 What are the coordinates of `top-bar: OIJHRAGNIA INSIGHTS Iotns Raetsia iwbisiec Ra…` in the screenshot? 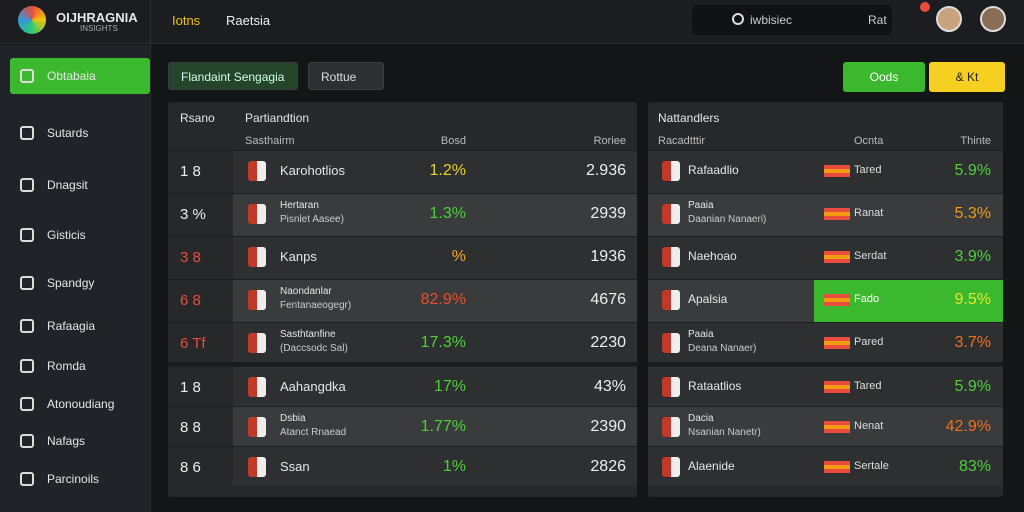 It's located at (512, 22).